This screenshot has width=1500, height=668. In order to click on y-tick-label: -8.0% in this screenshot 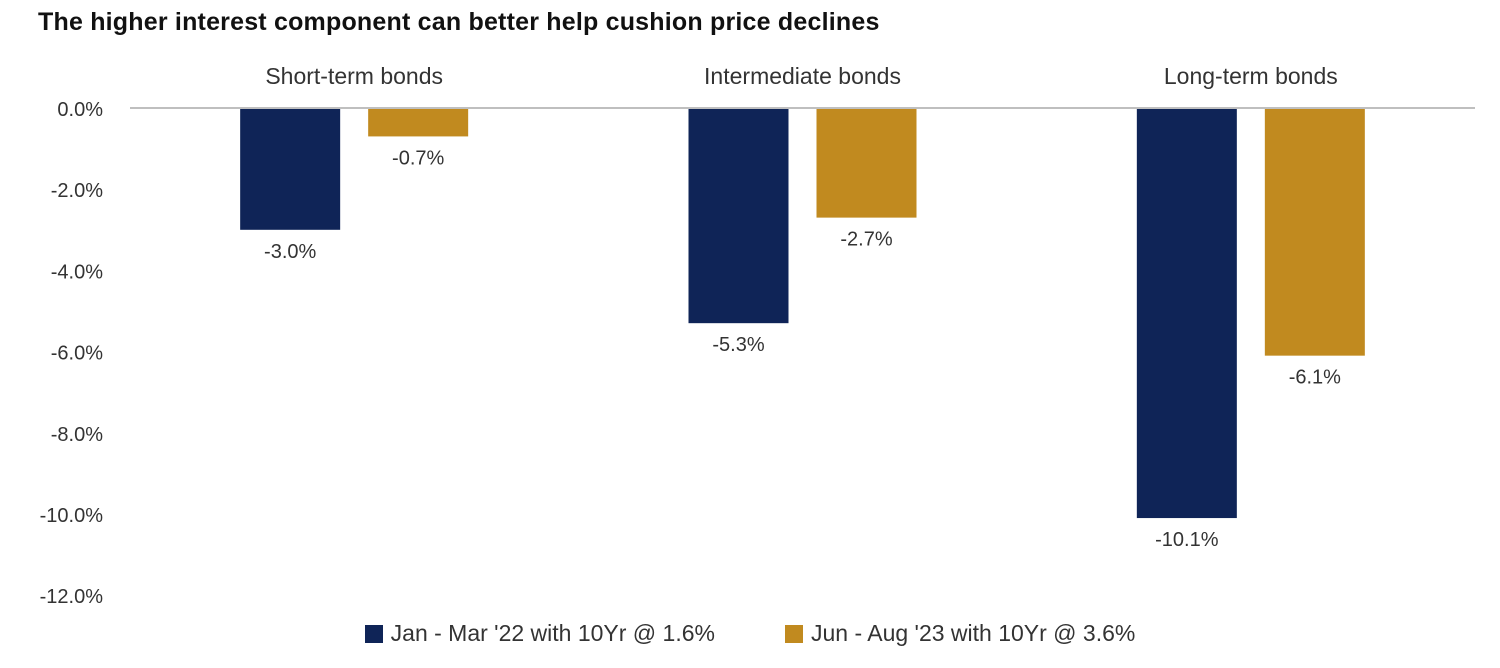, I will do `click(77, 435)`.